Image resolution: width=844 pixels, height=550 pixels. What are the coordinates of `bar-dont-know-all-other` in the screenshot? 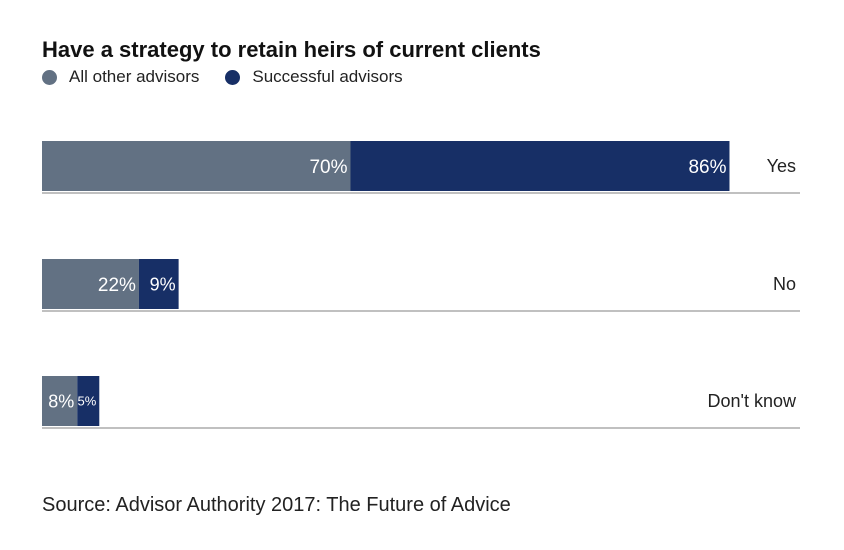 It's located at (60, 401).